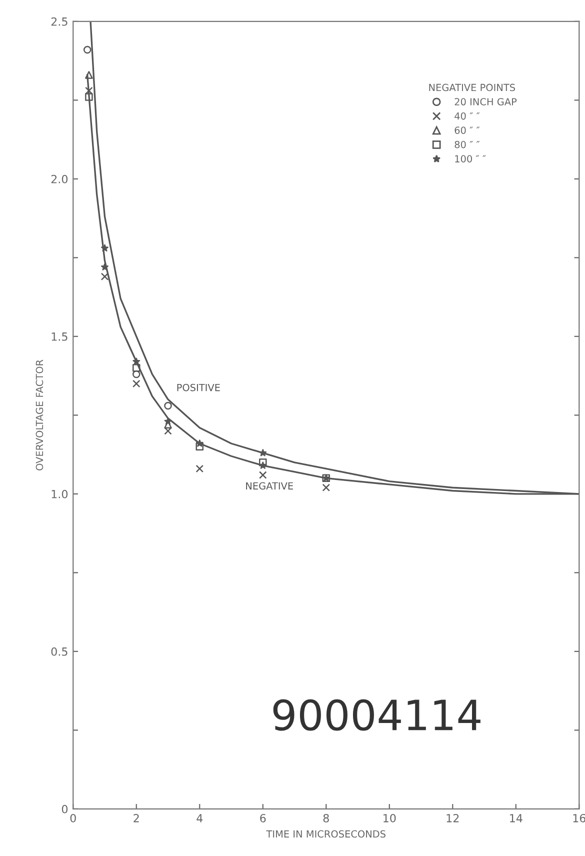  What do you see at coordinates (467, 144) in the screenshot?
I see `legend-label: 80 ″ ″` at bounding box center [467, 144].